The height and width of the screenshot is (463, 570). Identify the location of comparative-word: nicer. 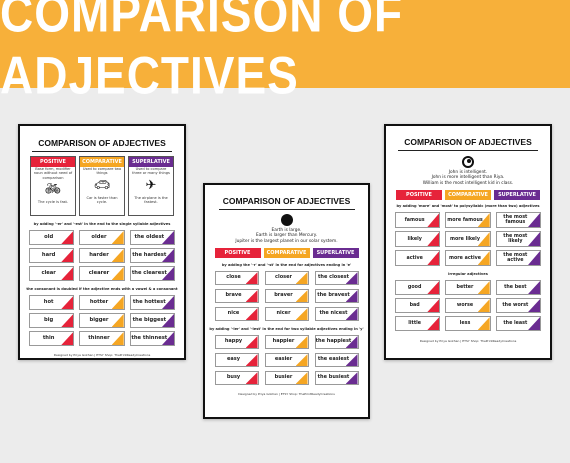
(286, 314).